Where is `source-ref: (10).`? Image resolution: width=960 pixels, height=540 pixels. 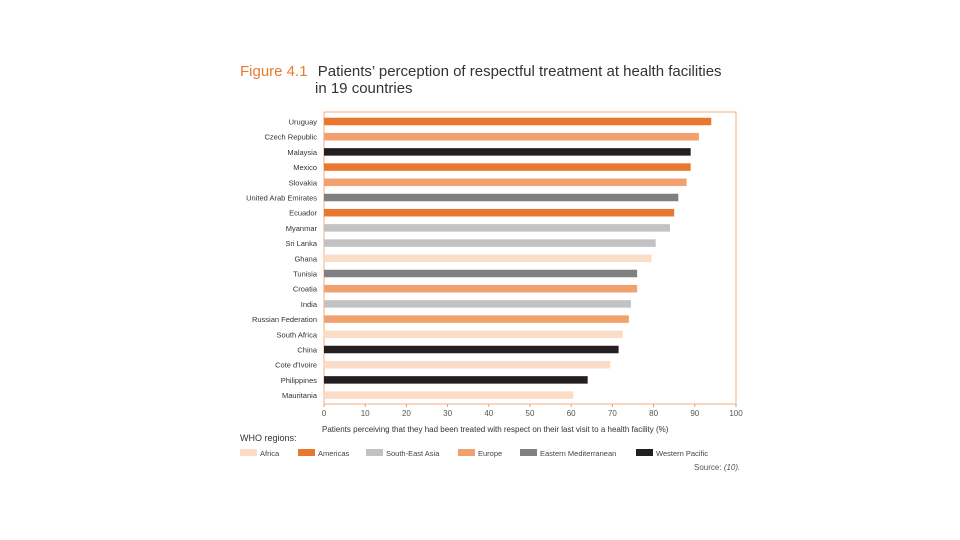
source-ref: (10). is located at coordinates (732, 467).